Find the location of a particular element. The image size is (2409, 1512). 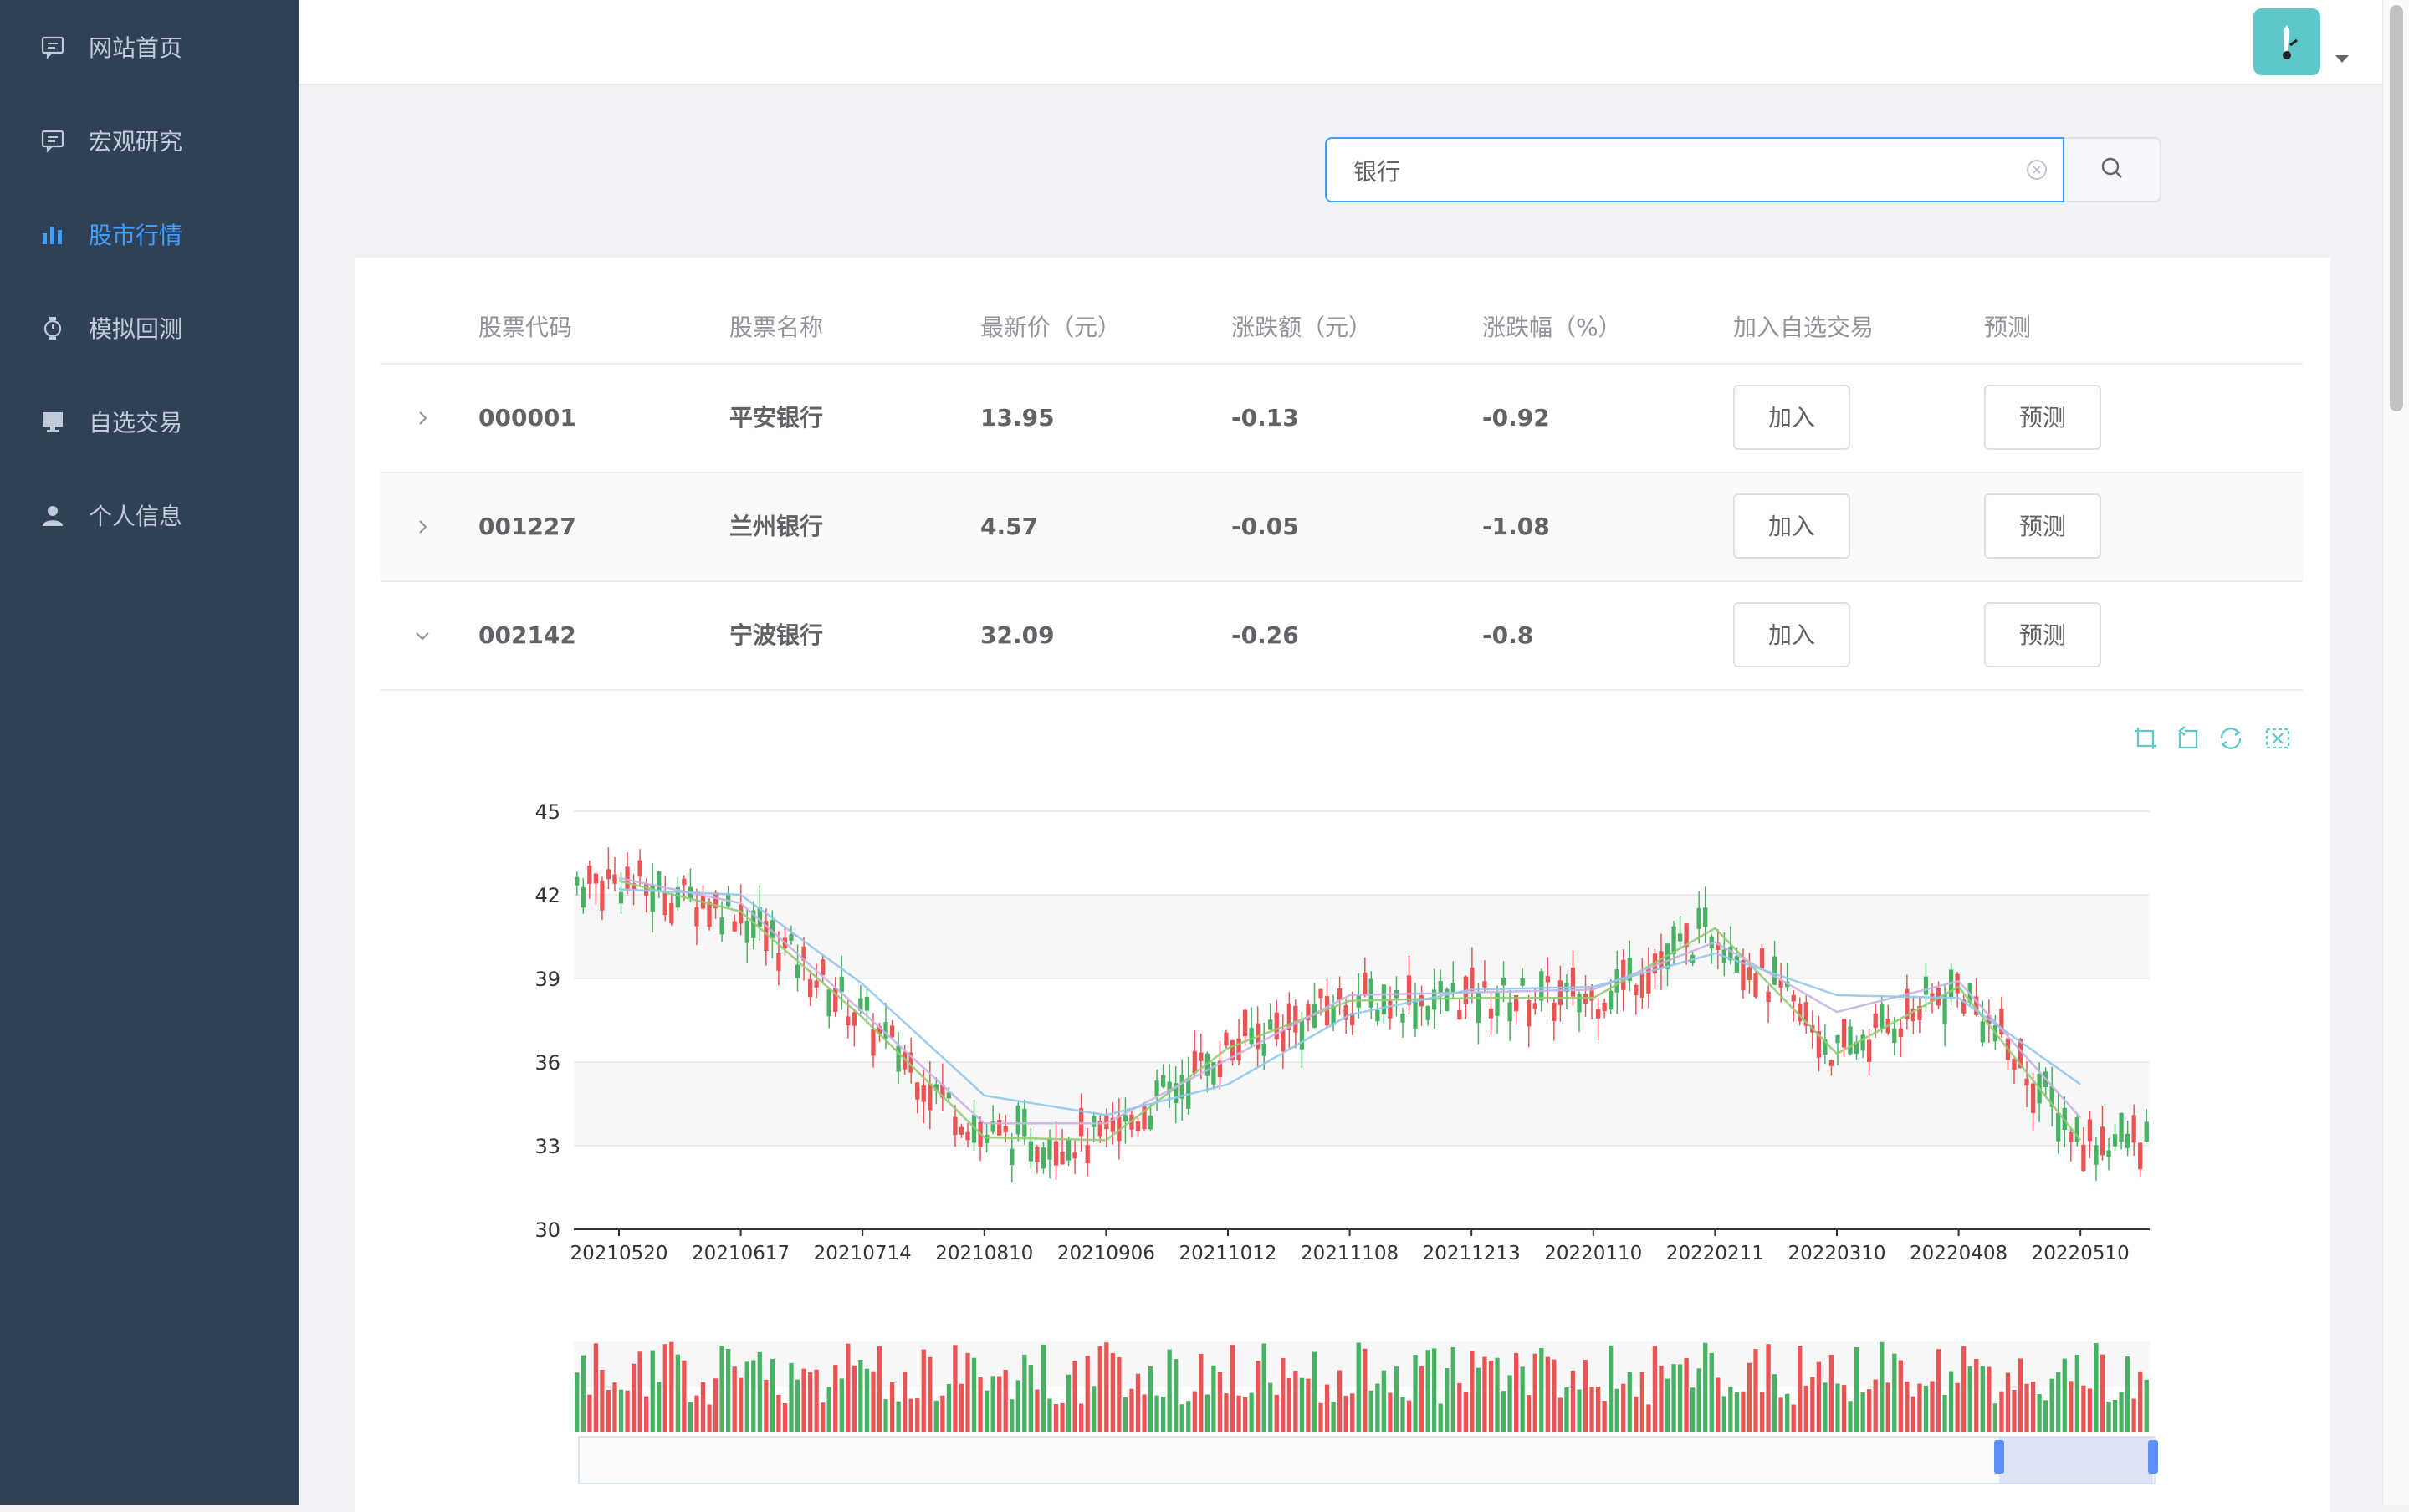

table-row: 001227 兰州银行 4.57 -0.05 -1.08 加入 预测 is located at coordinates (1342, 527).